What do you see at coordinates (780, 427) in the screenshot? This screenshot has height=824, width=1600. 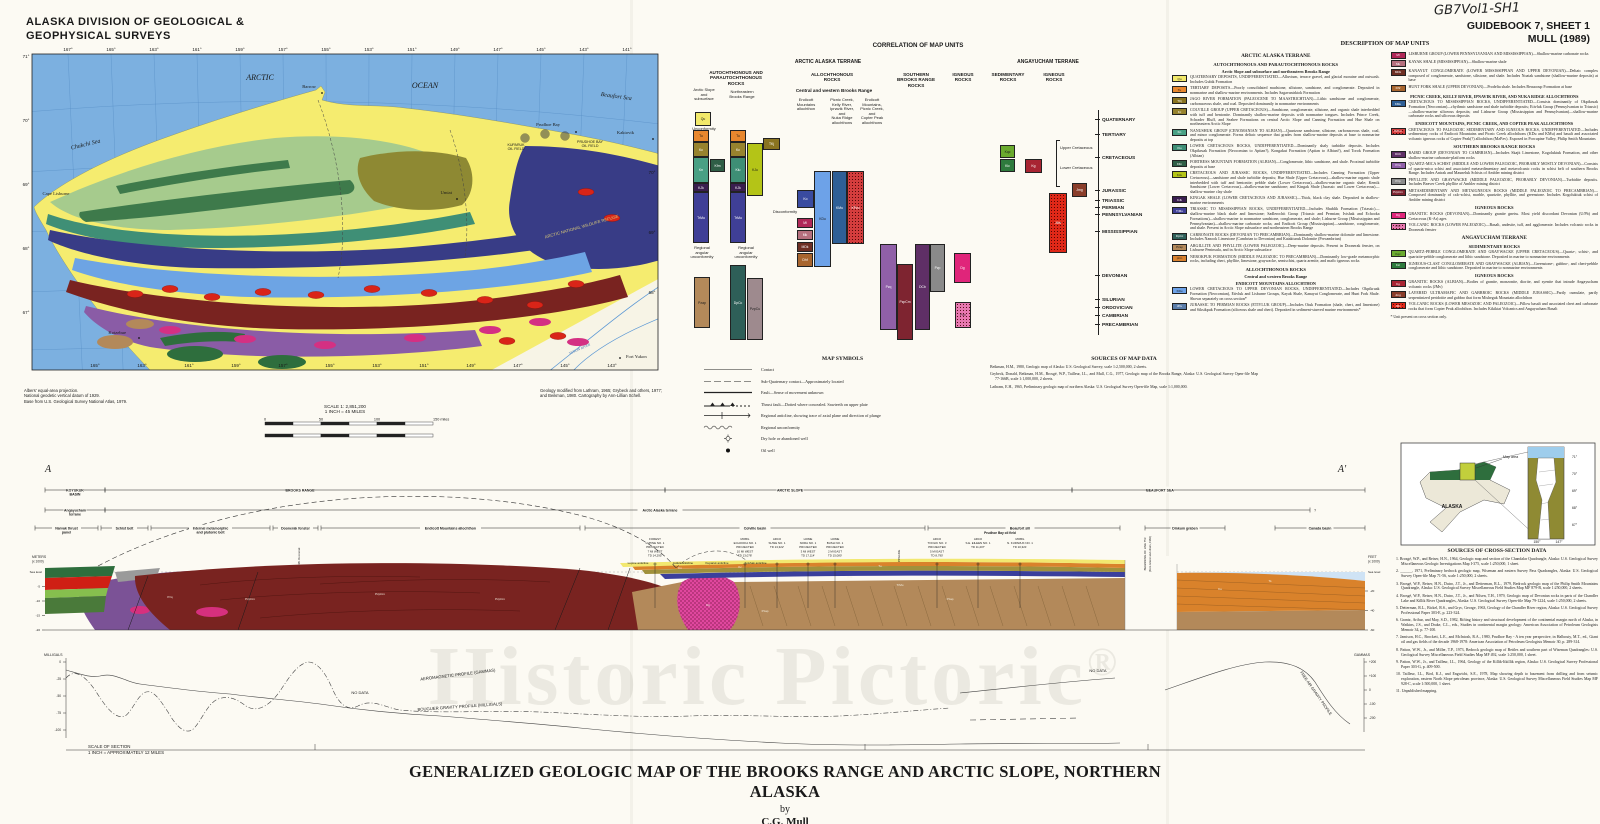 I see `map-symbol-label: Regional unconformity` at bounding box center [780, 427].